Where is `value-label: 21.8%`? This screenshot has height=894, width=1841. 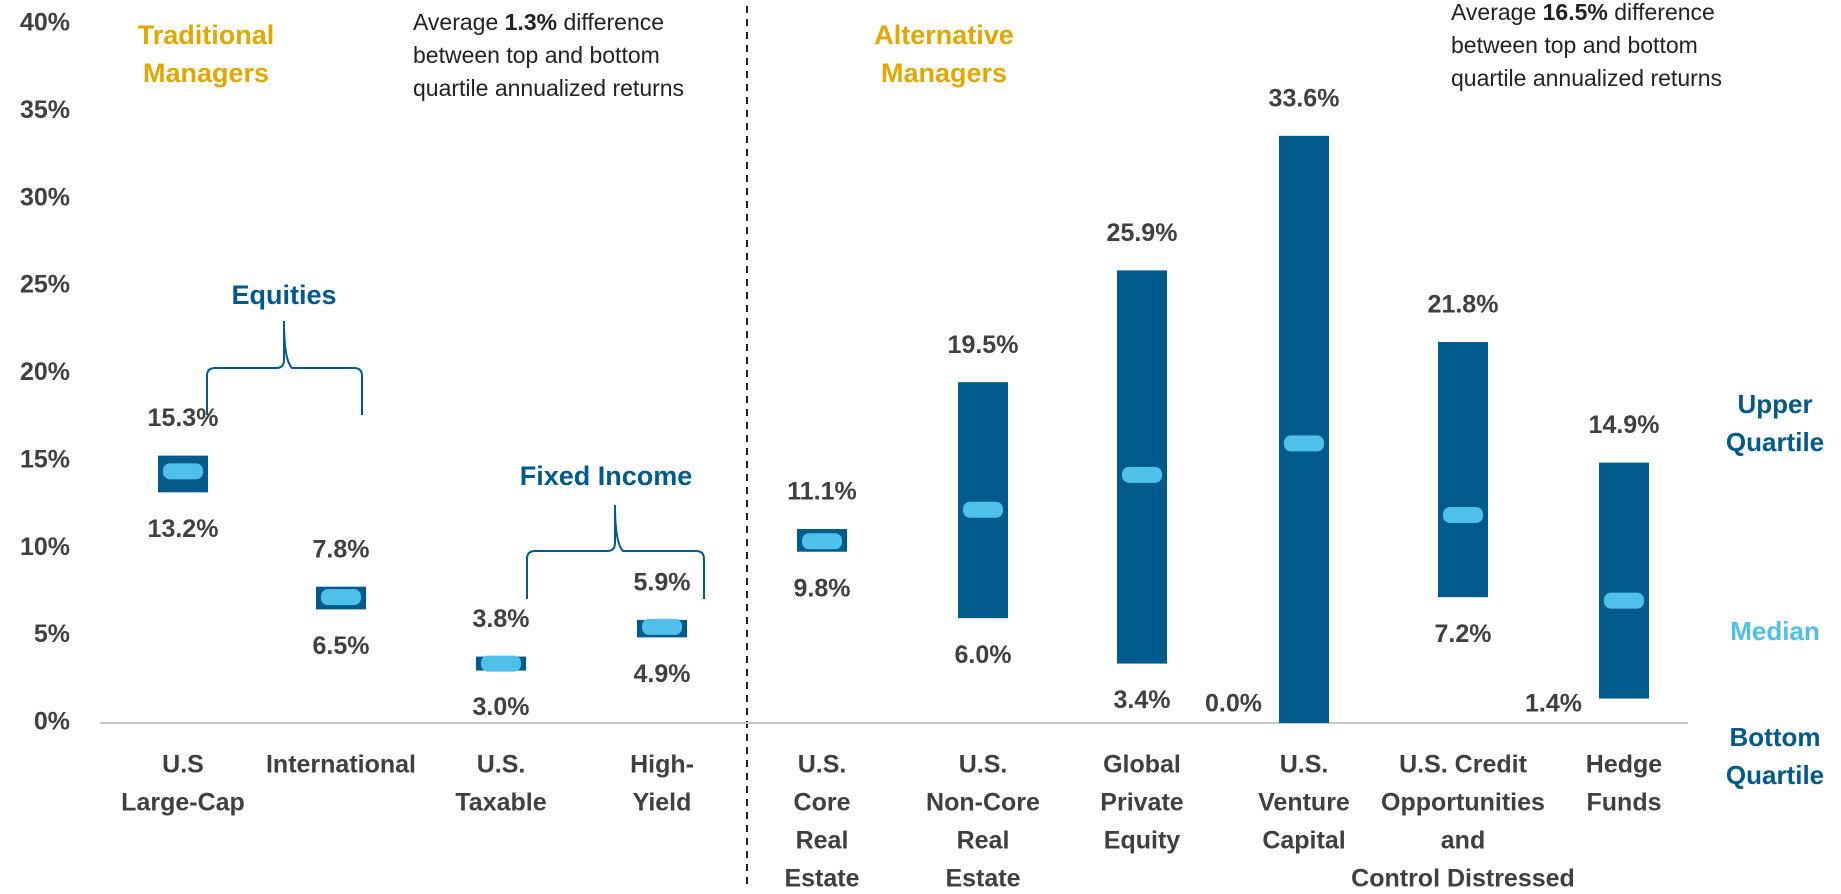 value-label: 21.8% is located at coordinates (1463, 305).